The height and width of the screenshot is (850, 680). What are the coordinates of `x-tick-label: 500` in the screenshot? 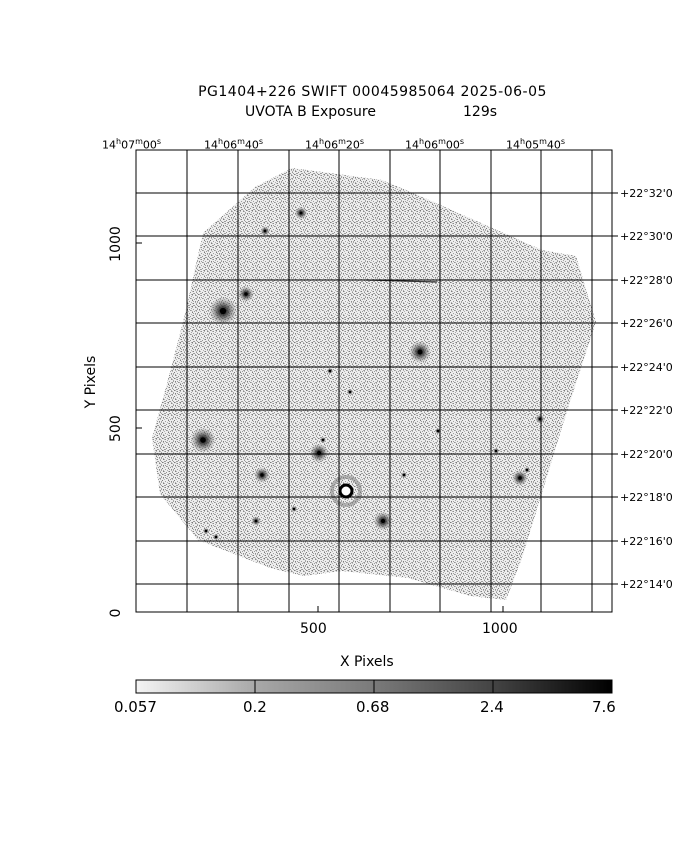 It's located at (313, 629).